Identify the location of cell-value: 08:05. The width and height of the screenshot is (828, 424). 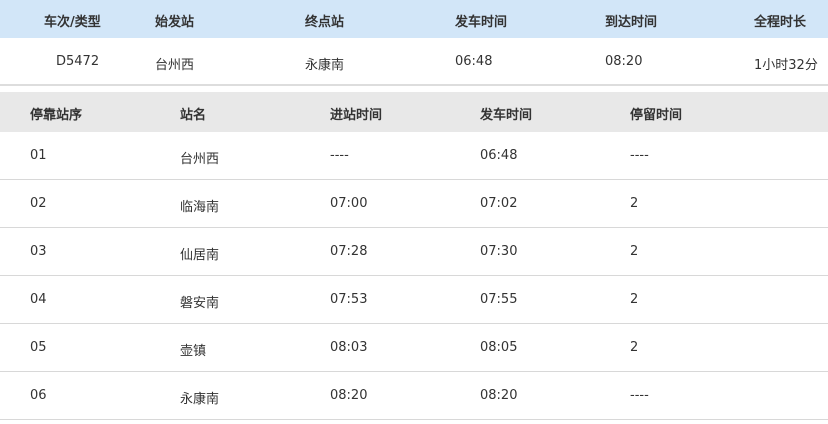
(499, 347).